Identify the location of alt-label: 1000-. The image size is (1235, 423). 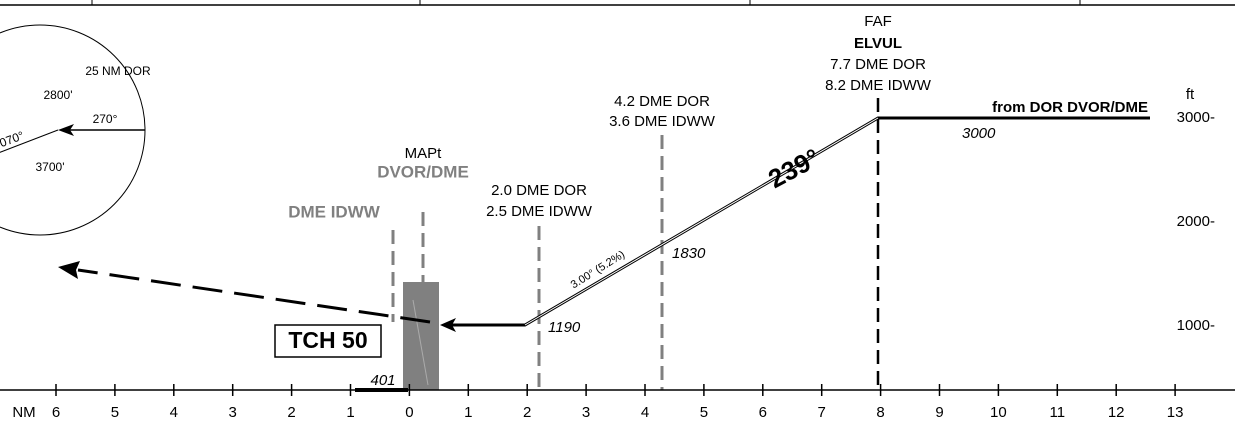
(1196, 325).